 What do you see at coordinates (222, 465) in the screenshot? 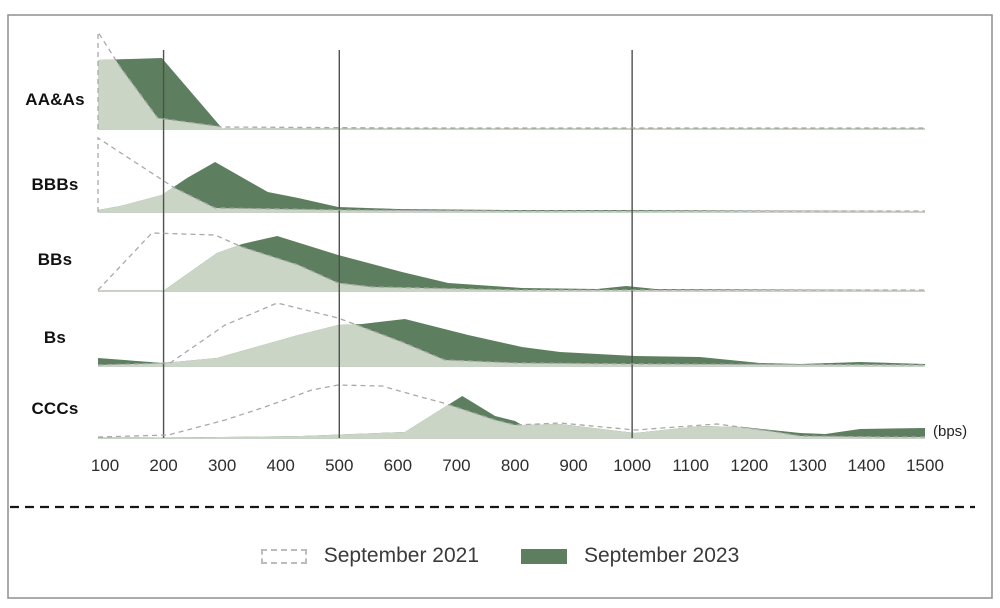
I see `tick-label-300: 300` at bounding box center [222, 465].